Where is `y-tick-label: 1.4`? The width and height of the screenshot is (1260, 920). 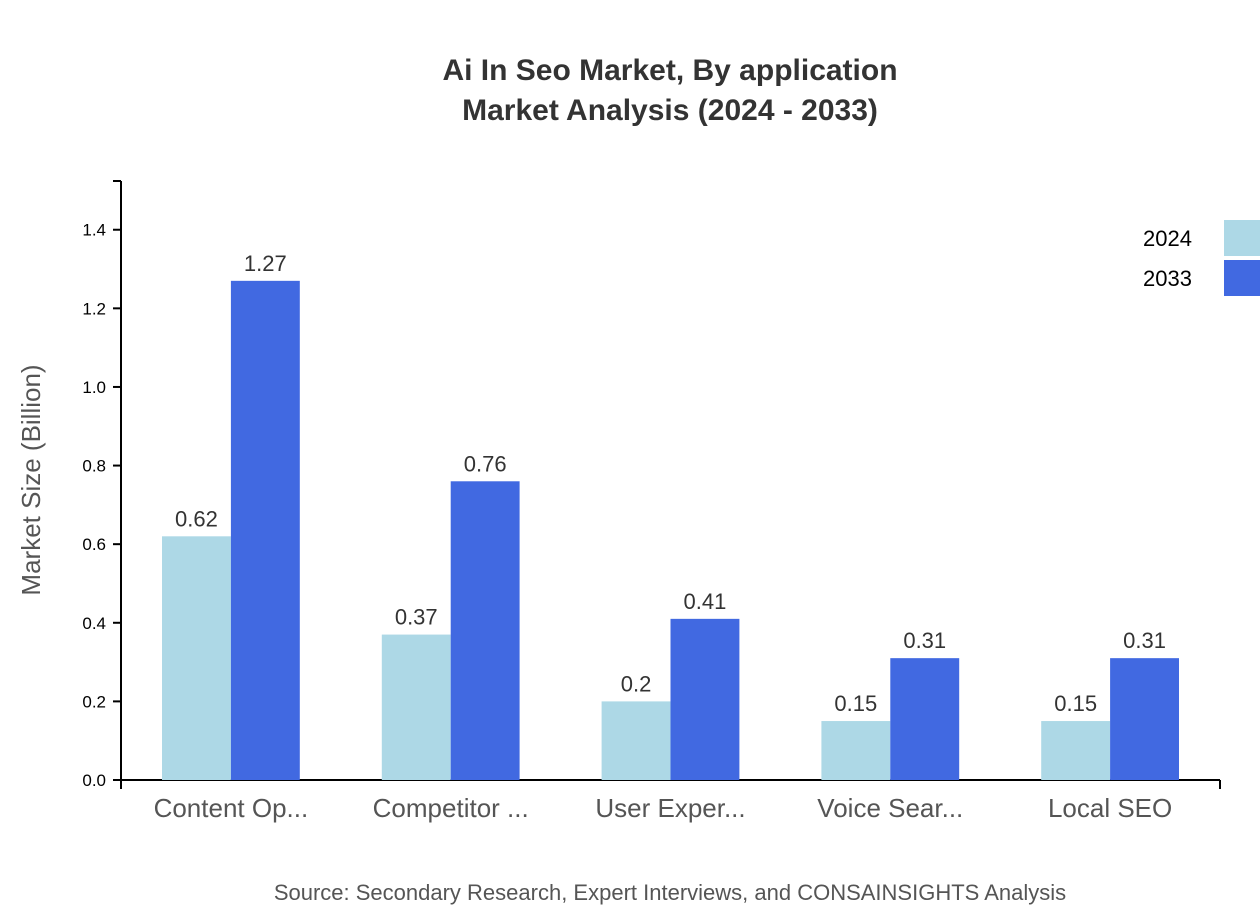 y-tick-label: 1.4 is located at coordinates (94, 230).